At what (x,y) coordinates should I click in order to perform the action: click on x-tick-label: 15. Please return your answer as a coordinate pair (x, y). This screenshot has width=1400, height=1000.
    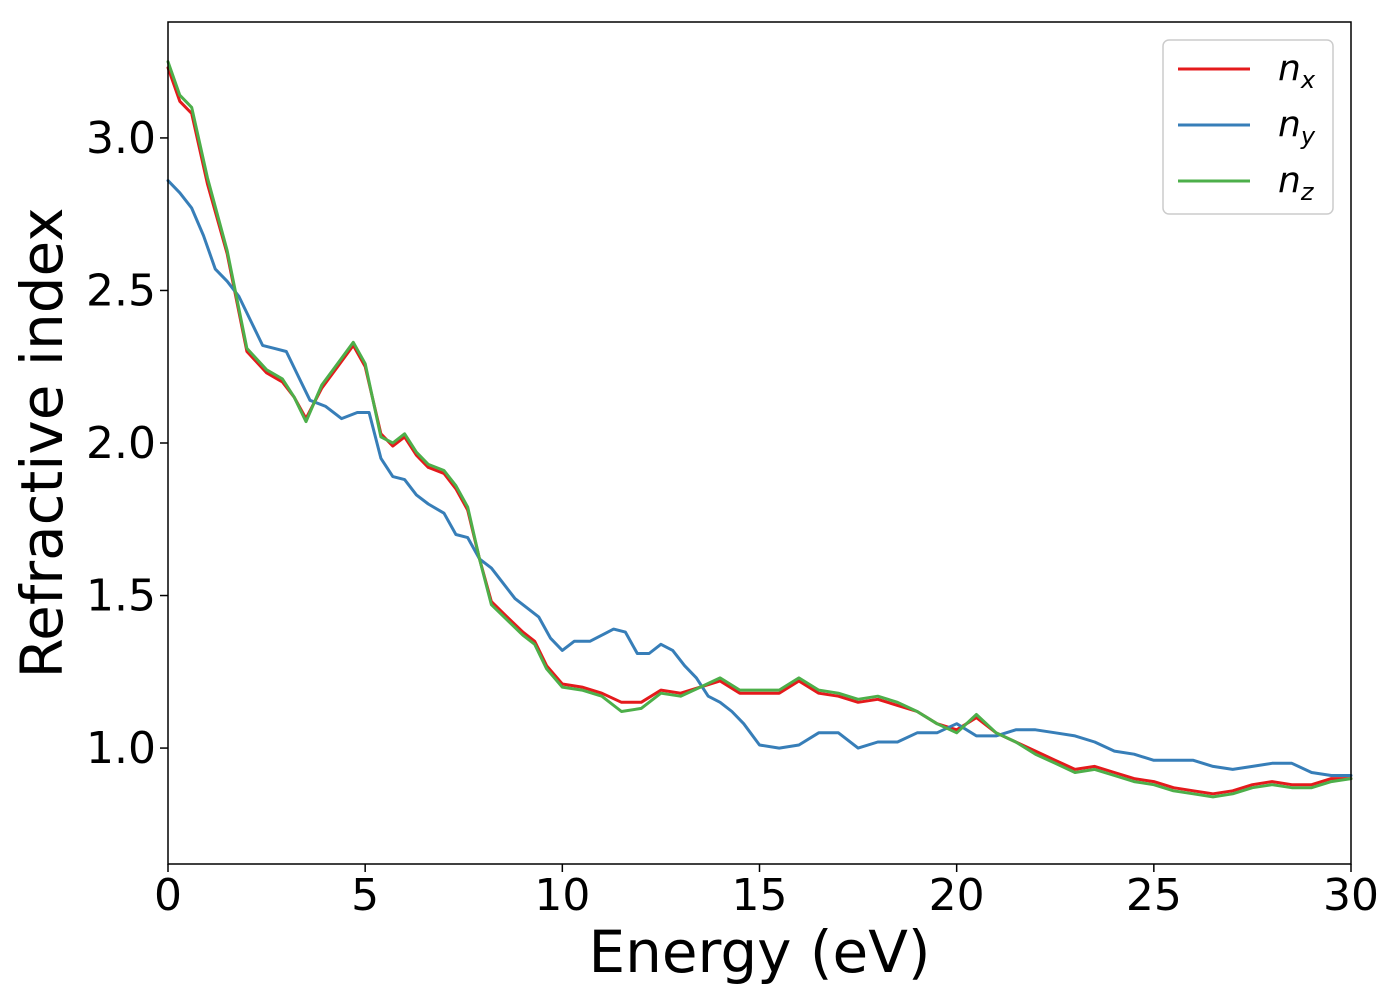
    Looking at the image, I should click on (760, 895).